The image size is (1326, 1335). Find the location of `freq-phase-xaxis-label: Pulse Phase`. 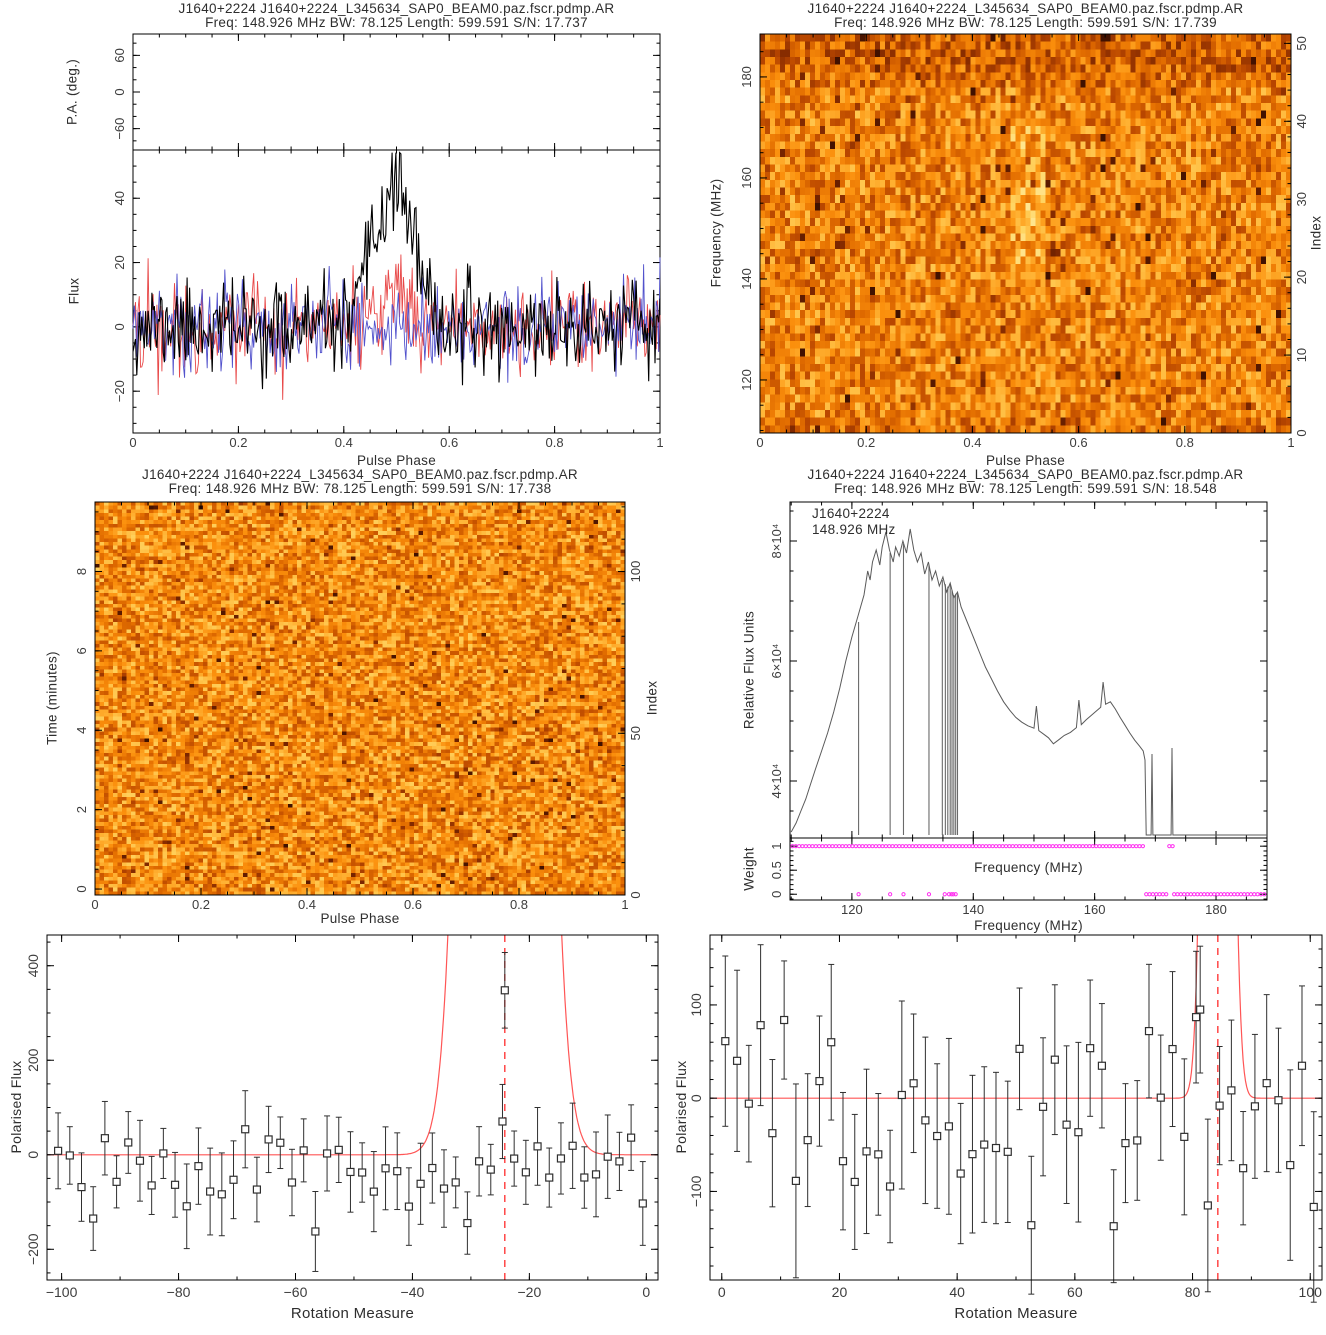

freq-phase-xaxis-label: Pulse Phase is located at coordinates (1025, 460).